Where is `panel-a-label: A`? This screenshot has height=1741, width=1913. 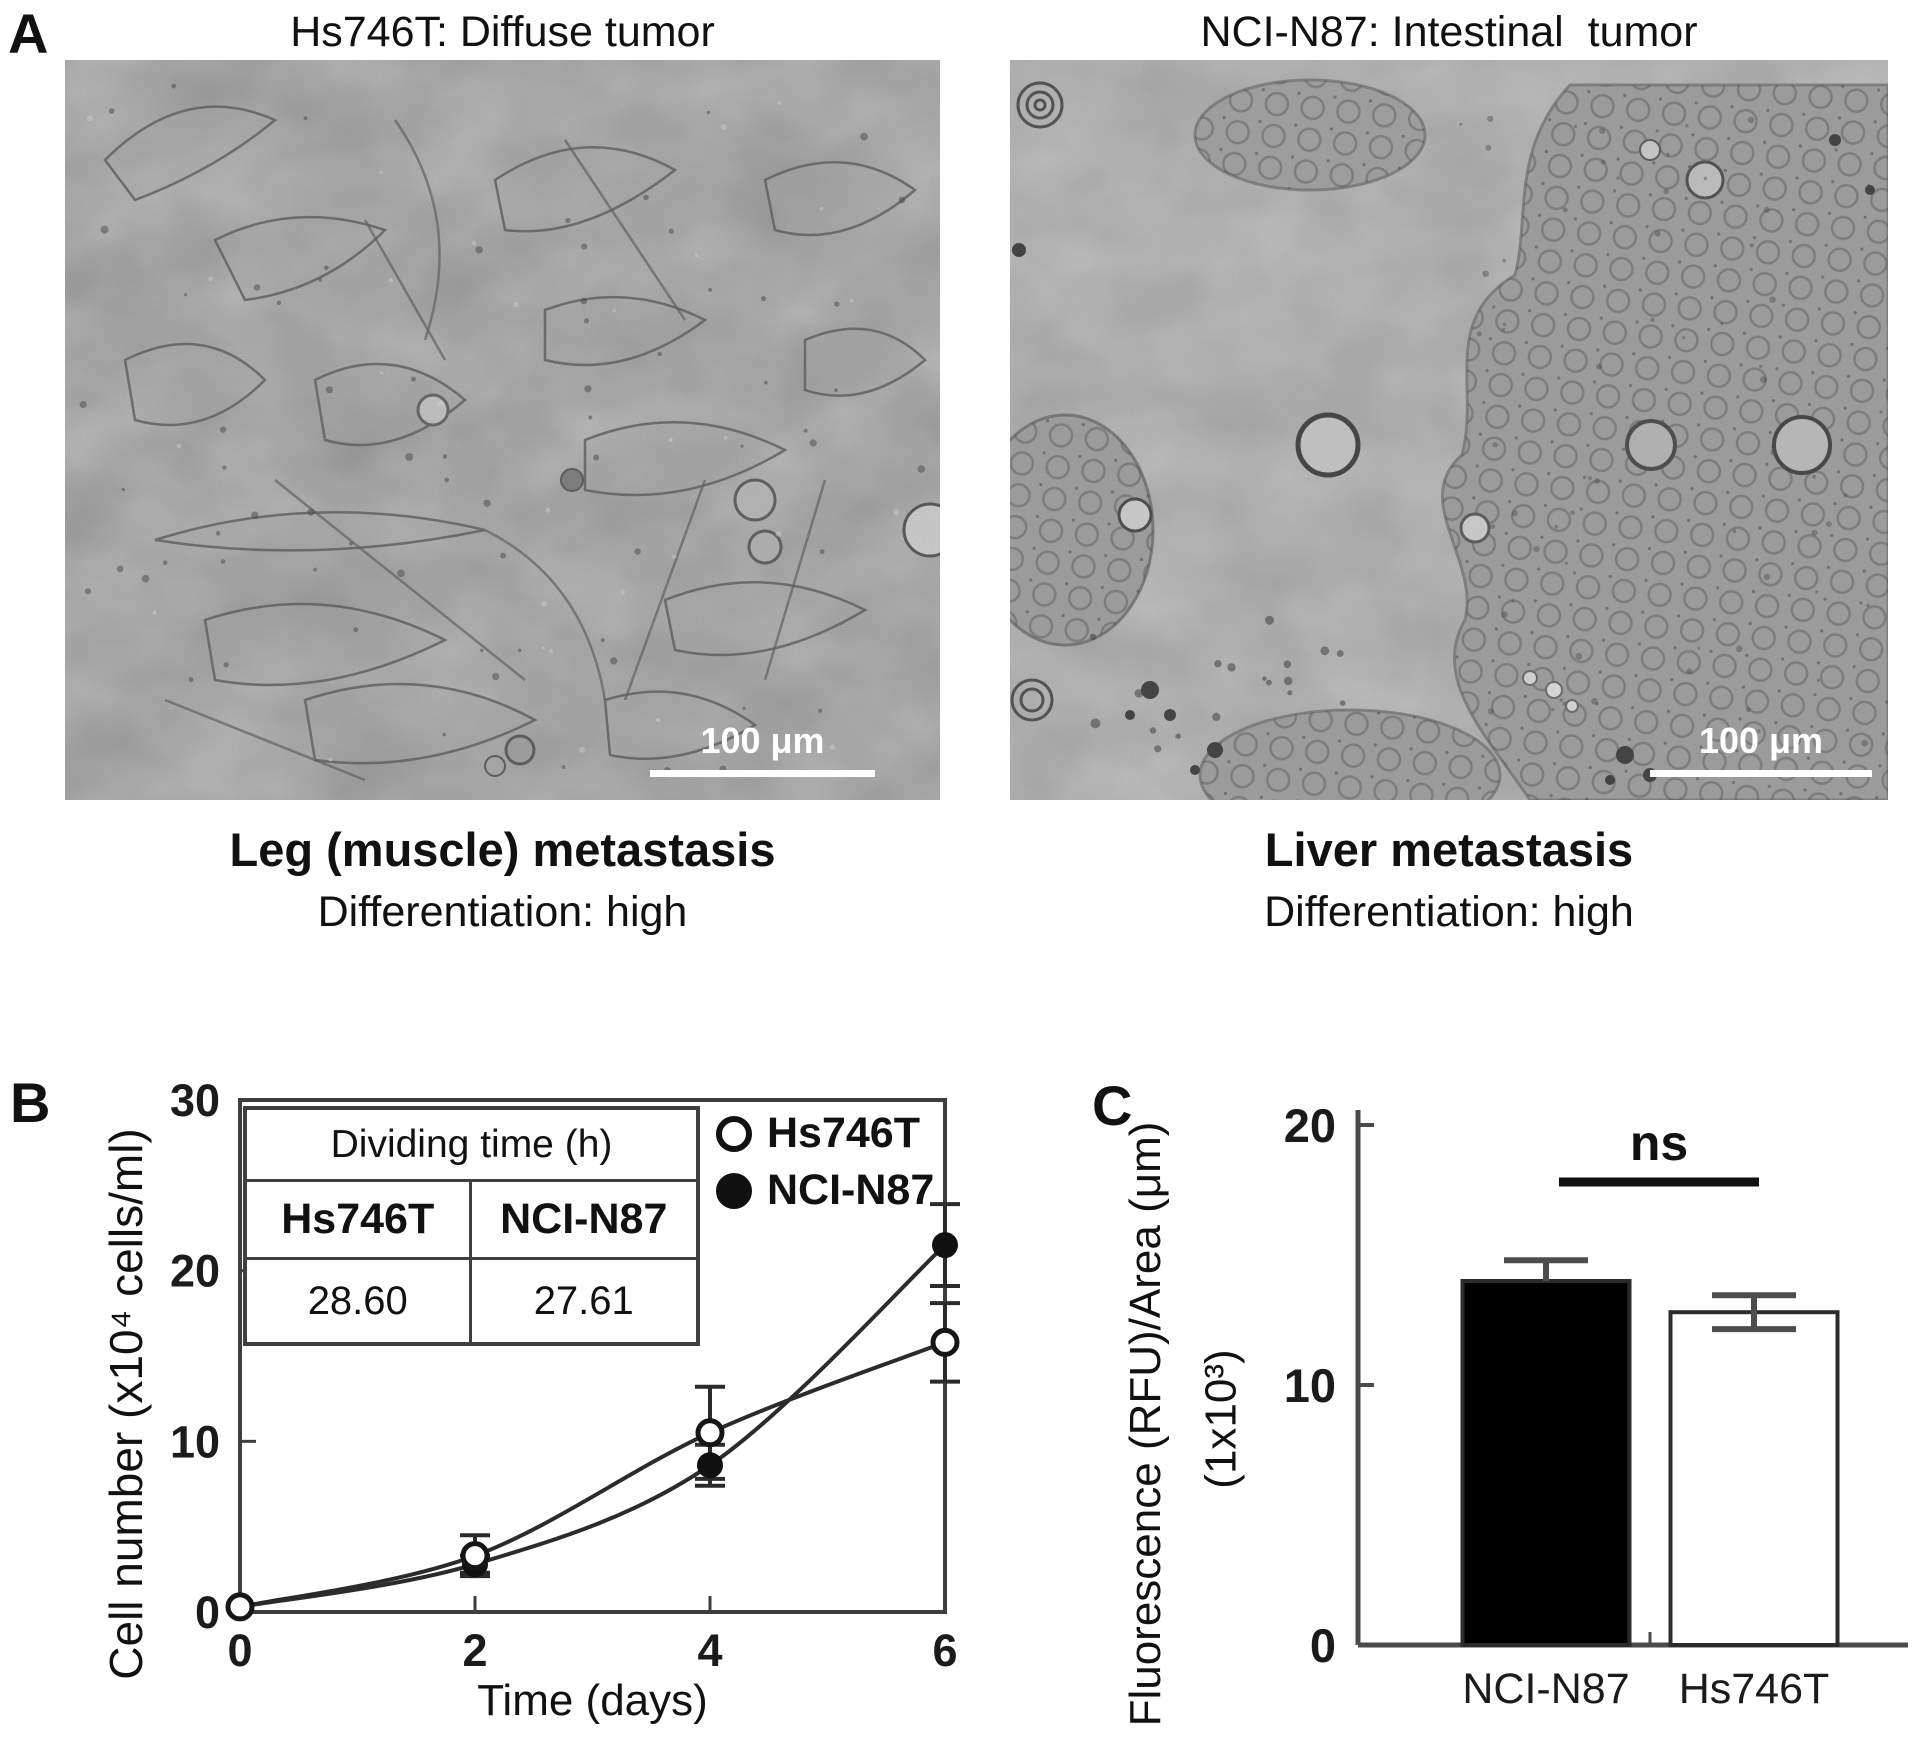
panel-a-label: A is located at coordinates (28, 33).